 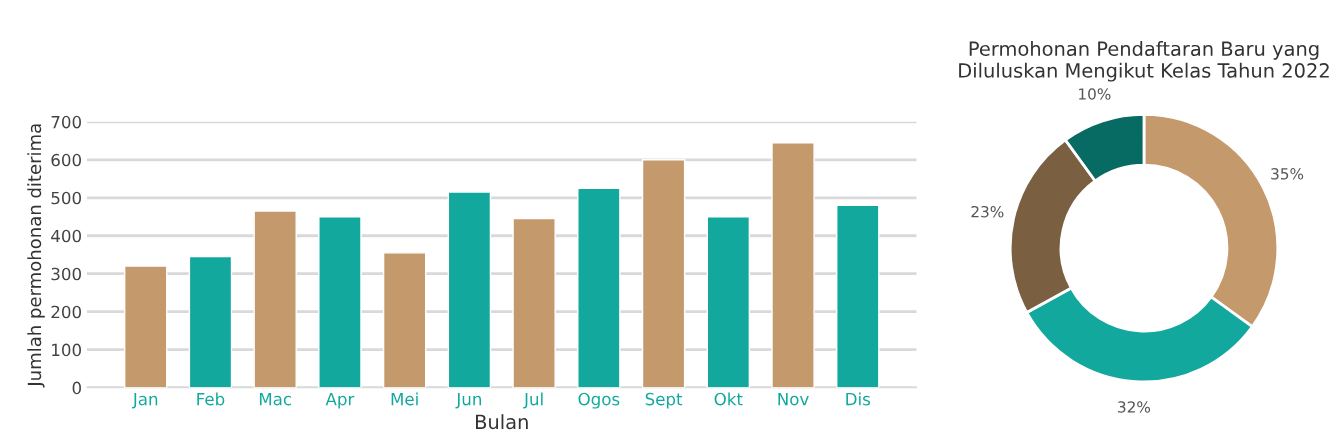 What do you see at coordinates (599, 400) in the screenshot?
I see `x-tick-label: Ogos` at bounding box center [599, 400].